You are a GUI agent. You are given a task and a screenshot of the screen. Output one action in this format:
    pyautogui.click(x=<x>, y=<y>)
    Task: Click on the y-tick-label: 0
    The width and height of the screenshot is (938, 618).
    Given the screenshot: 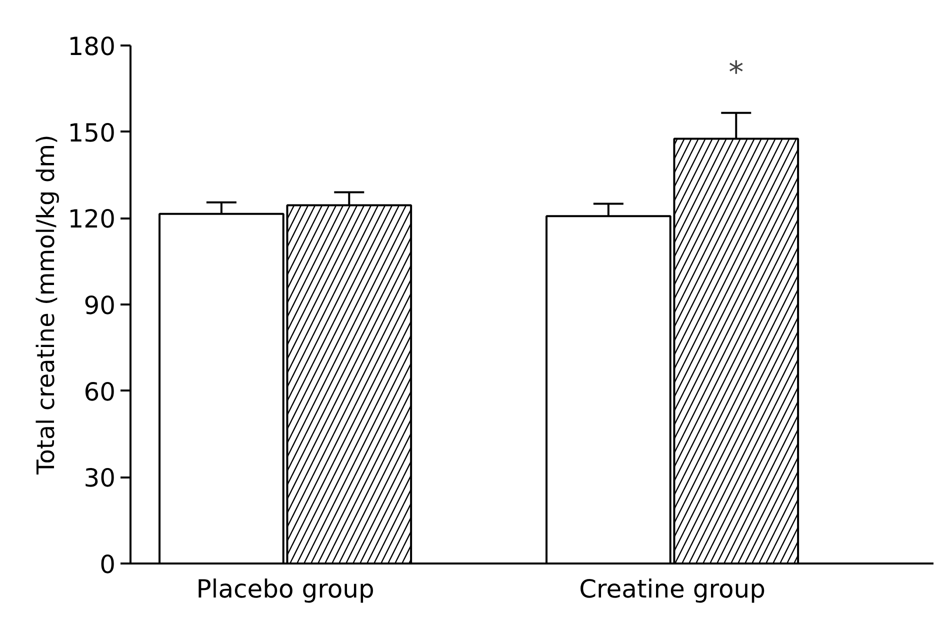 What is the action you would take?
    pyautogui.click(x=108, y=564)
    